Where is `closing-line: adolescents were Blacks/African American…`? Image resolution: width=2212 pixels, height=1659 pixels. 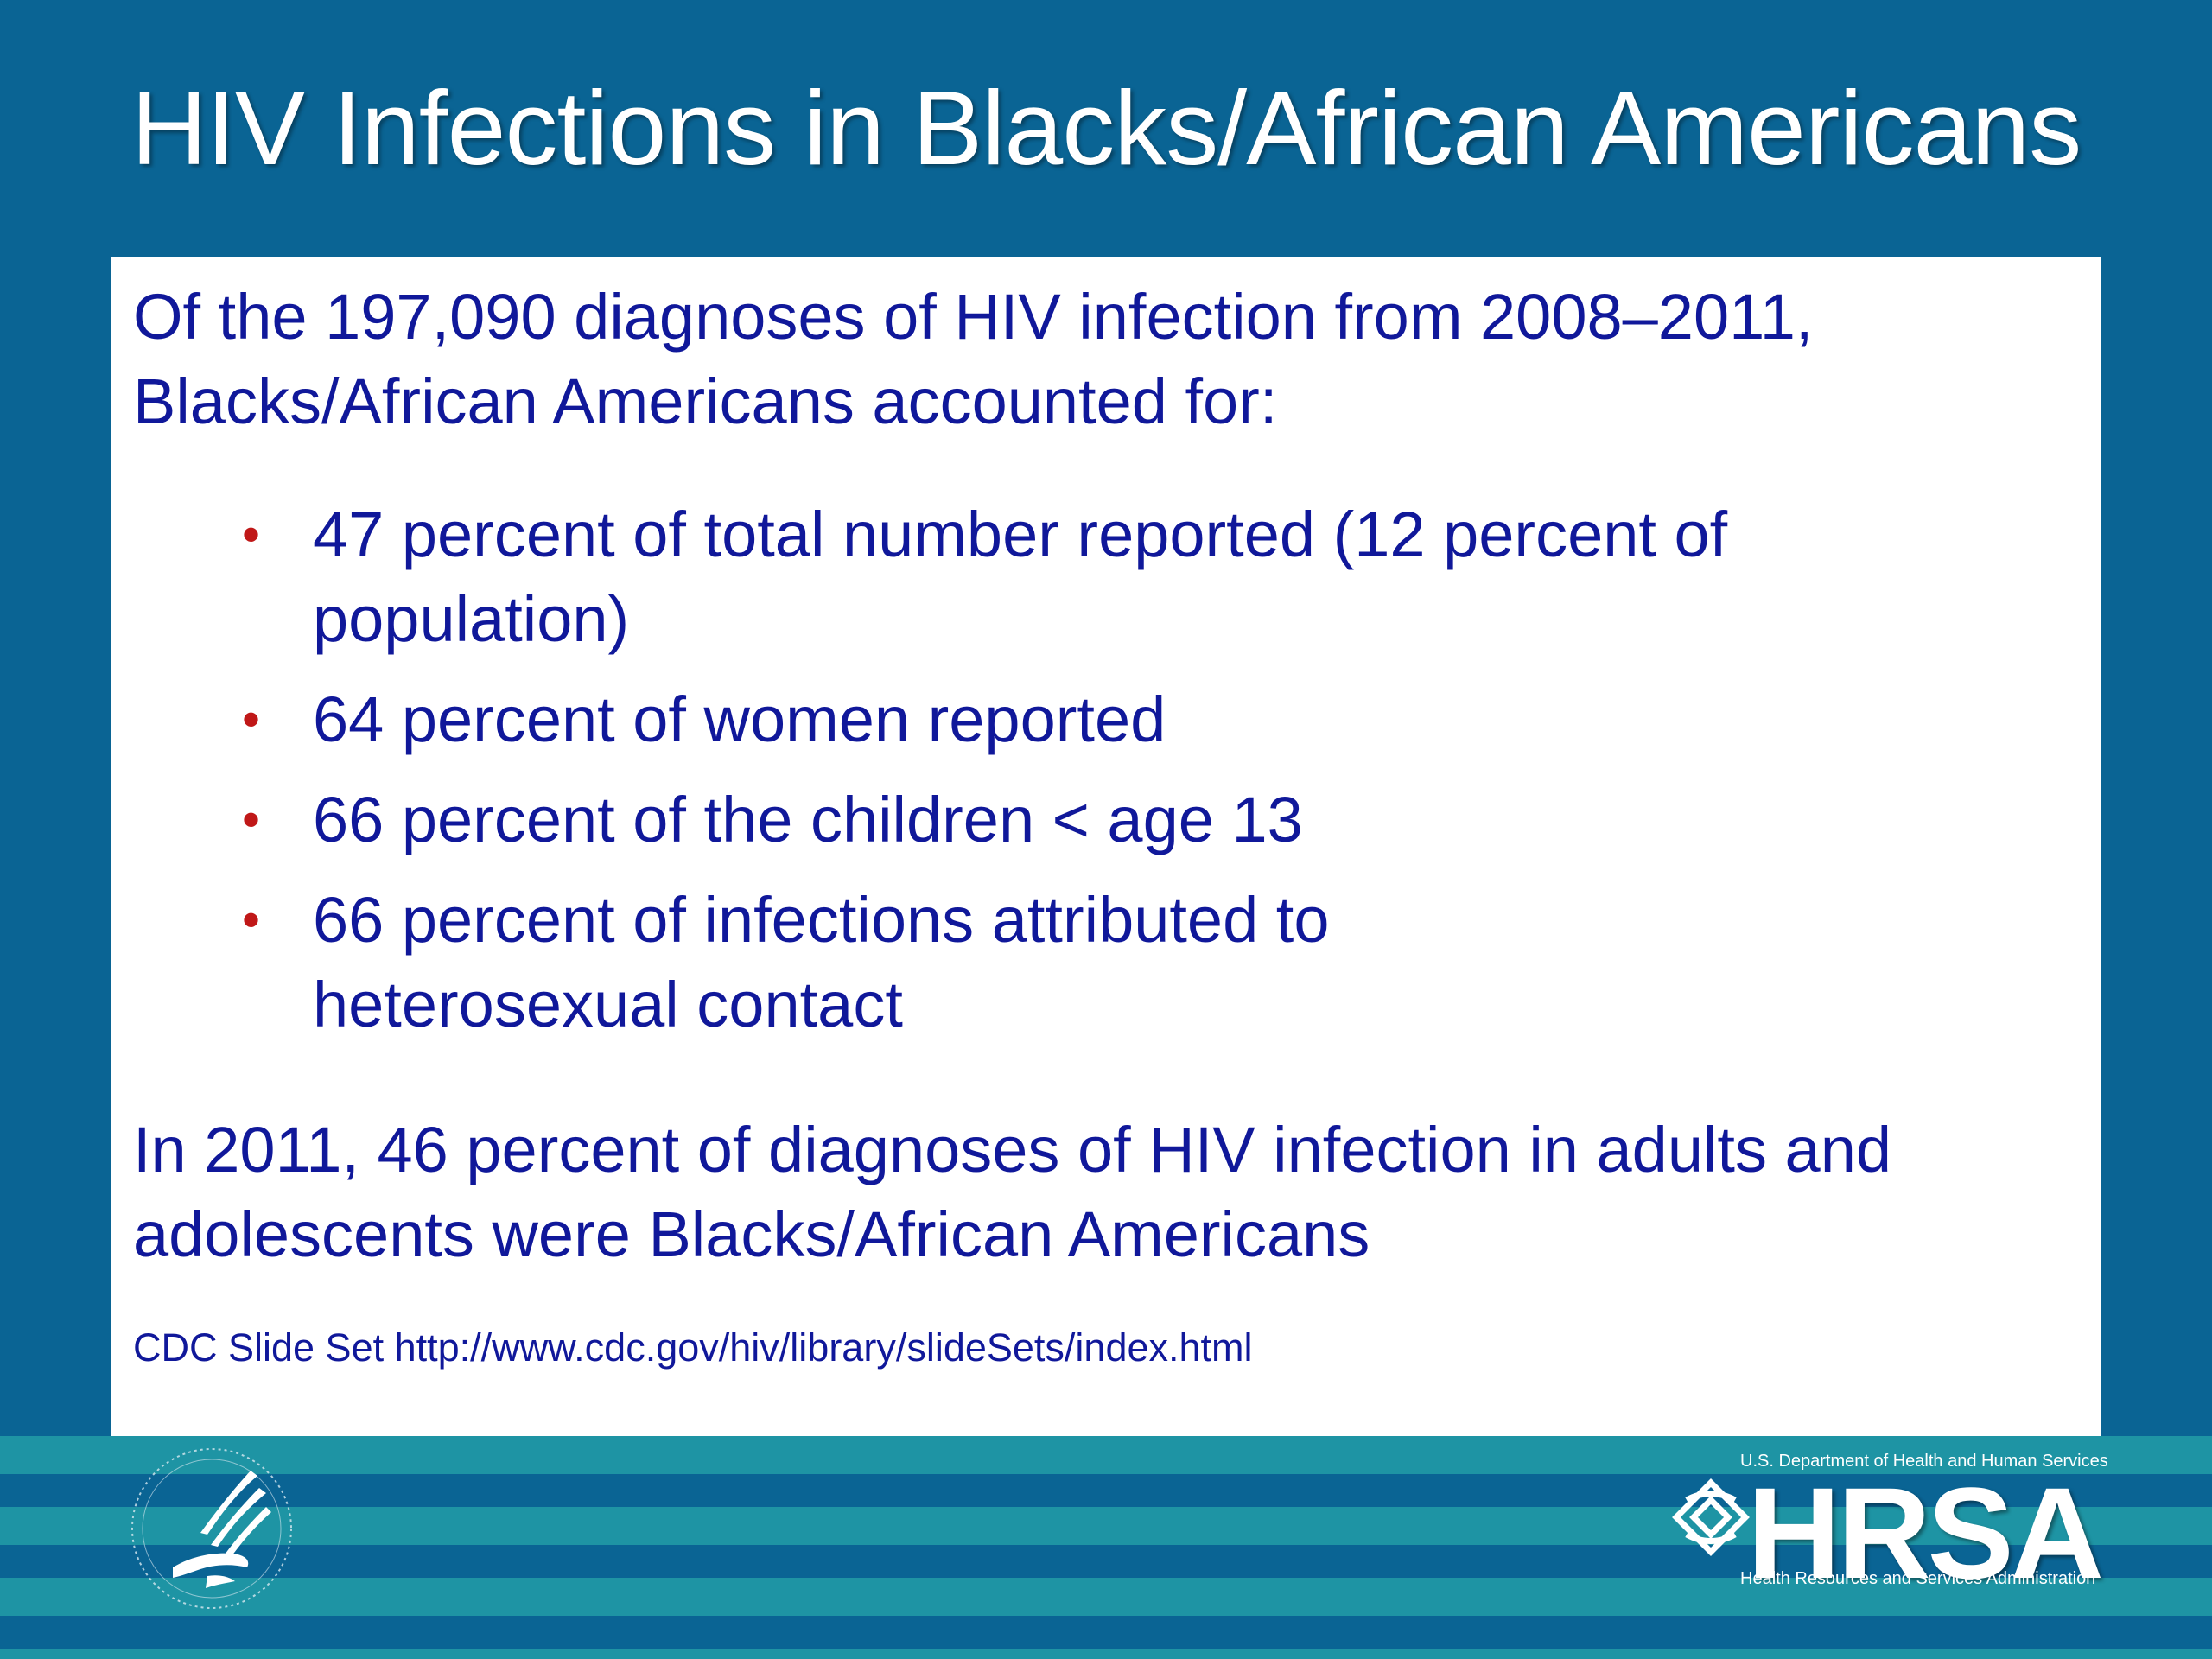 closing-line: adolescents were Blacks/African American… is located at coordinates (751, 1234).